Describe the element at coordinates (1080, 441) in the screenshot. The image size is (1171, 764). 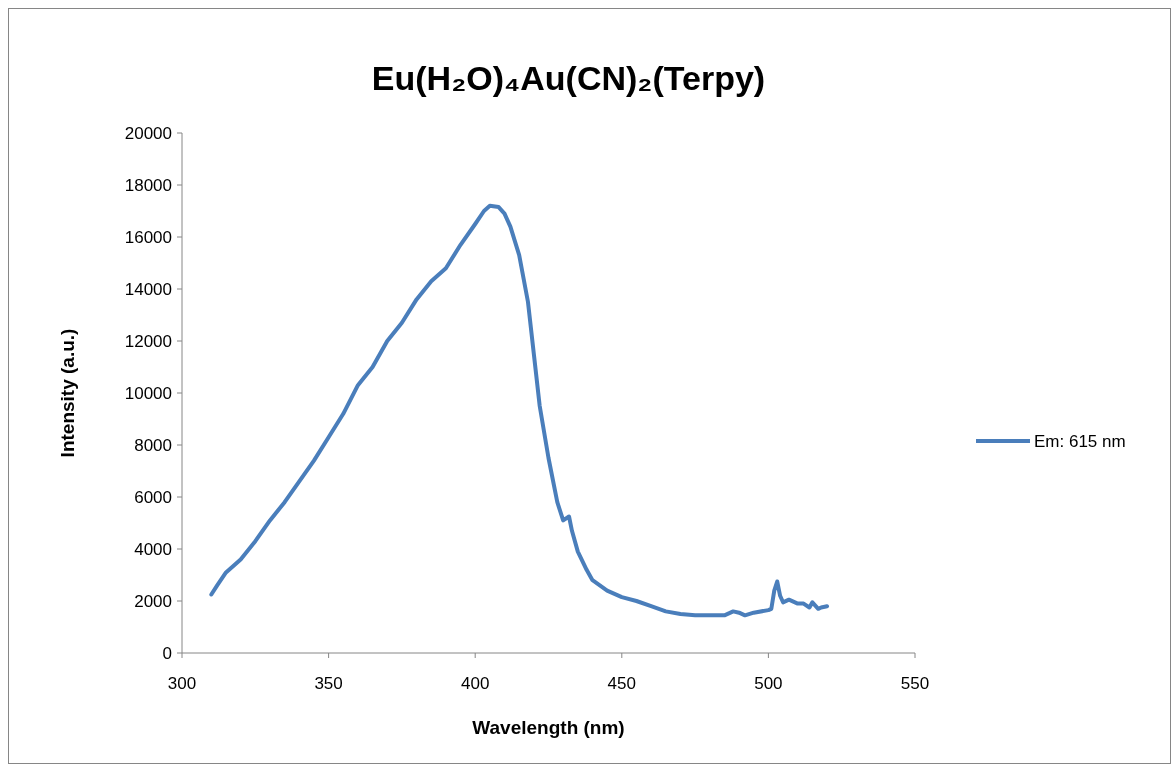
I see `legend-label: Em: 615 nm` at that location.